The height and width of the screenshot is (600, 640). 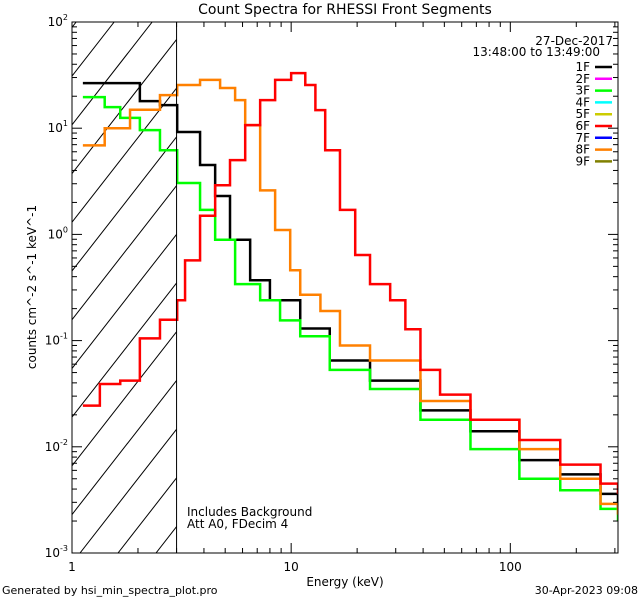 I want to click on y-axis-label: counts cm^-2 s^-1 keV^-1, so click(x=32, y=287).